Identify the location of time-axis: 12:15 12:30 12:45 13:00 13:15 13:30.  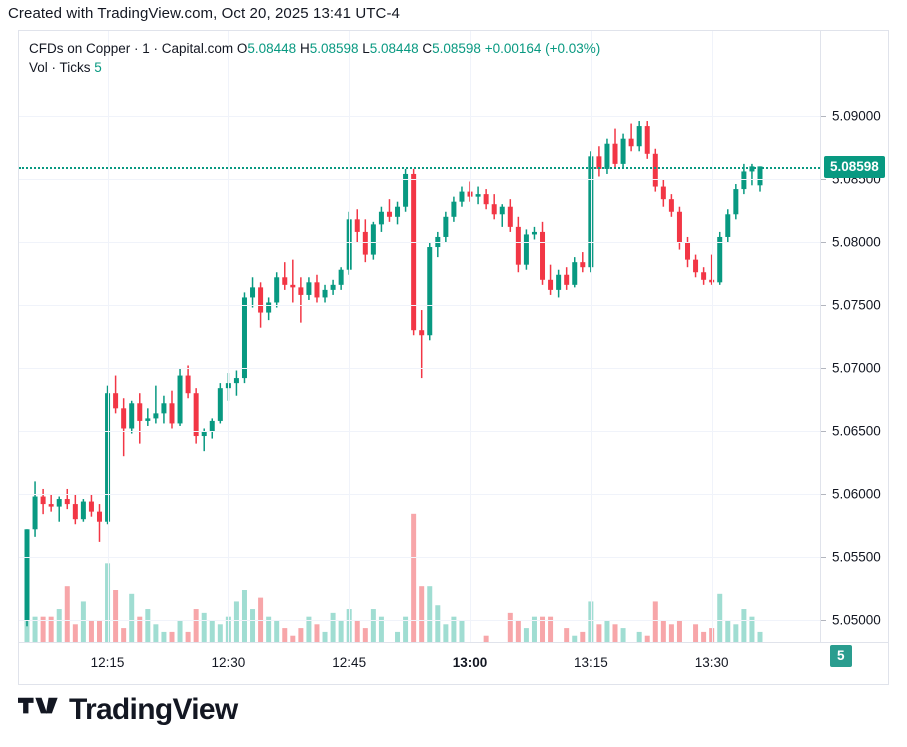
(453, 663).